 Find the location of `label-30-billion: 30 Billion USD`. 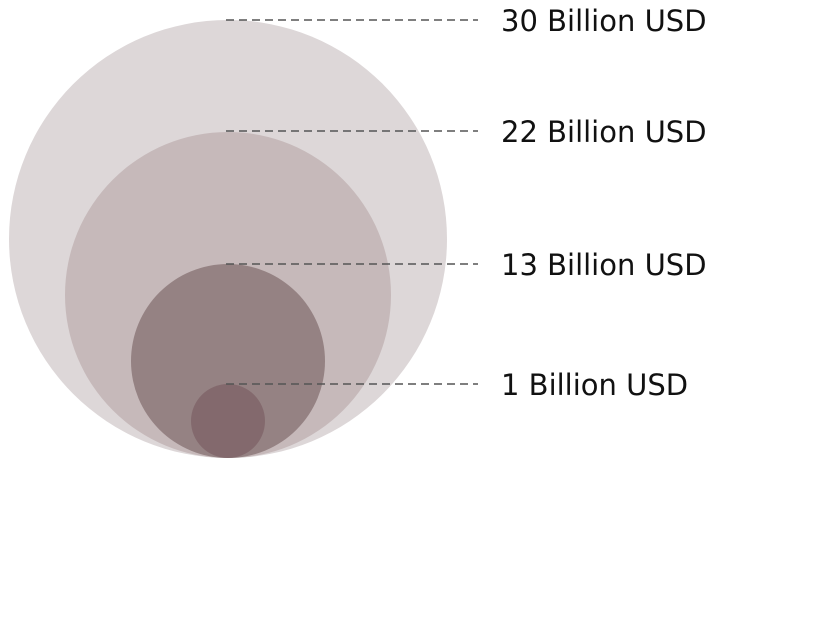

label-30-billion: 30 Billion USD is located at coordinates (604, 21).